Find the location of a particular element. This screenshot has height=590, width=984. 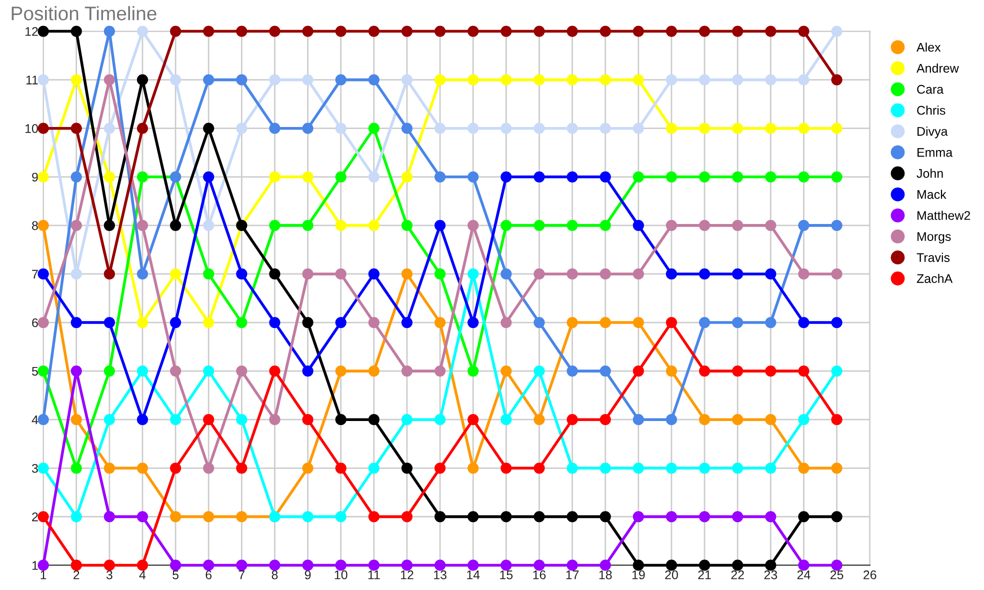

x-tick-label: 15 is located at coordinates (506, 575).